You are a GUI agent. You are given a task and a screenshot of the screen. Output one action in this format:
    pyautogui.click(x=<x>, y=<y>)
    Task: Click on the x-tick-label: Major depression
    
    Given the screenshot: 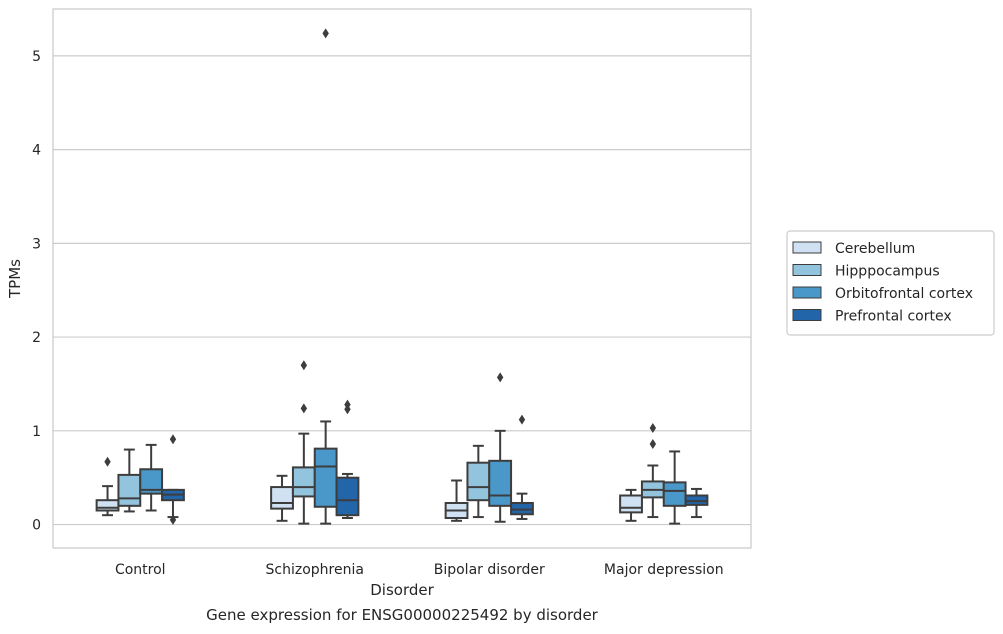 What is the action you would take?
    pyautogui.click(x=664, y=570)
    